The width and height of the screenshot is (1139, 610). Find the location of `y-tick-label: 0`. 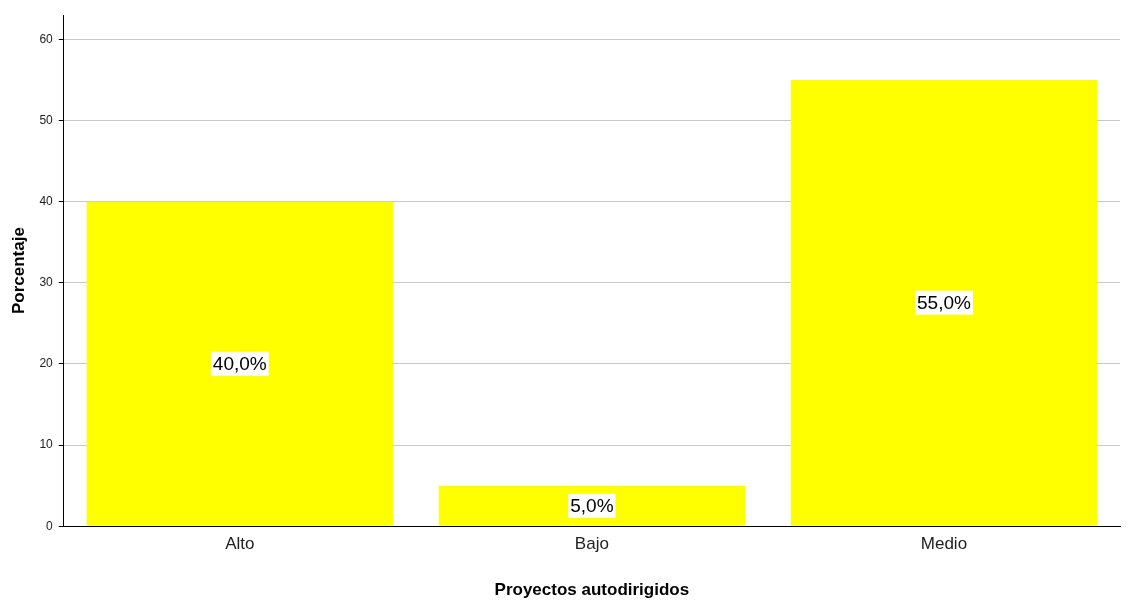

y-tick-label: 0 is located at coordinates (50, 525).